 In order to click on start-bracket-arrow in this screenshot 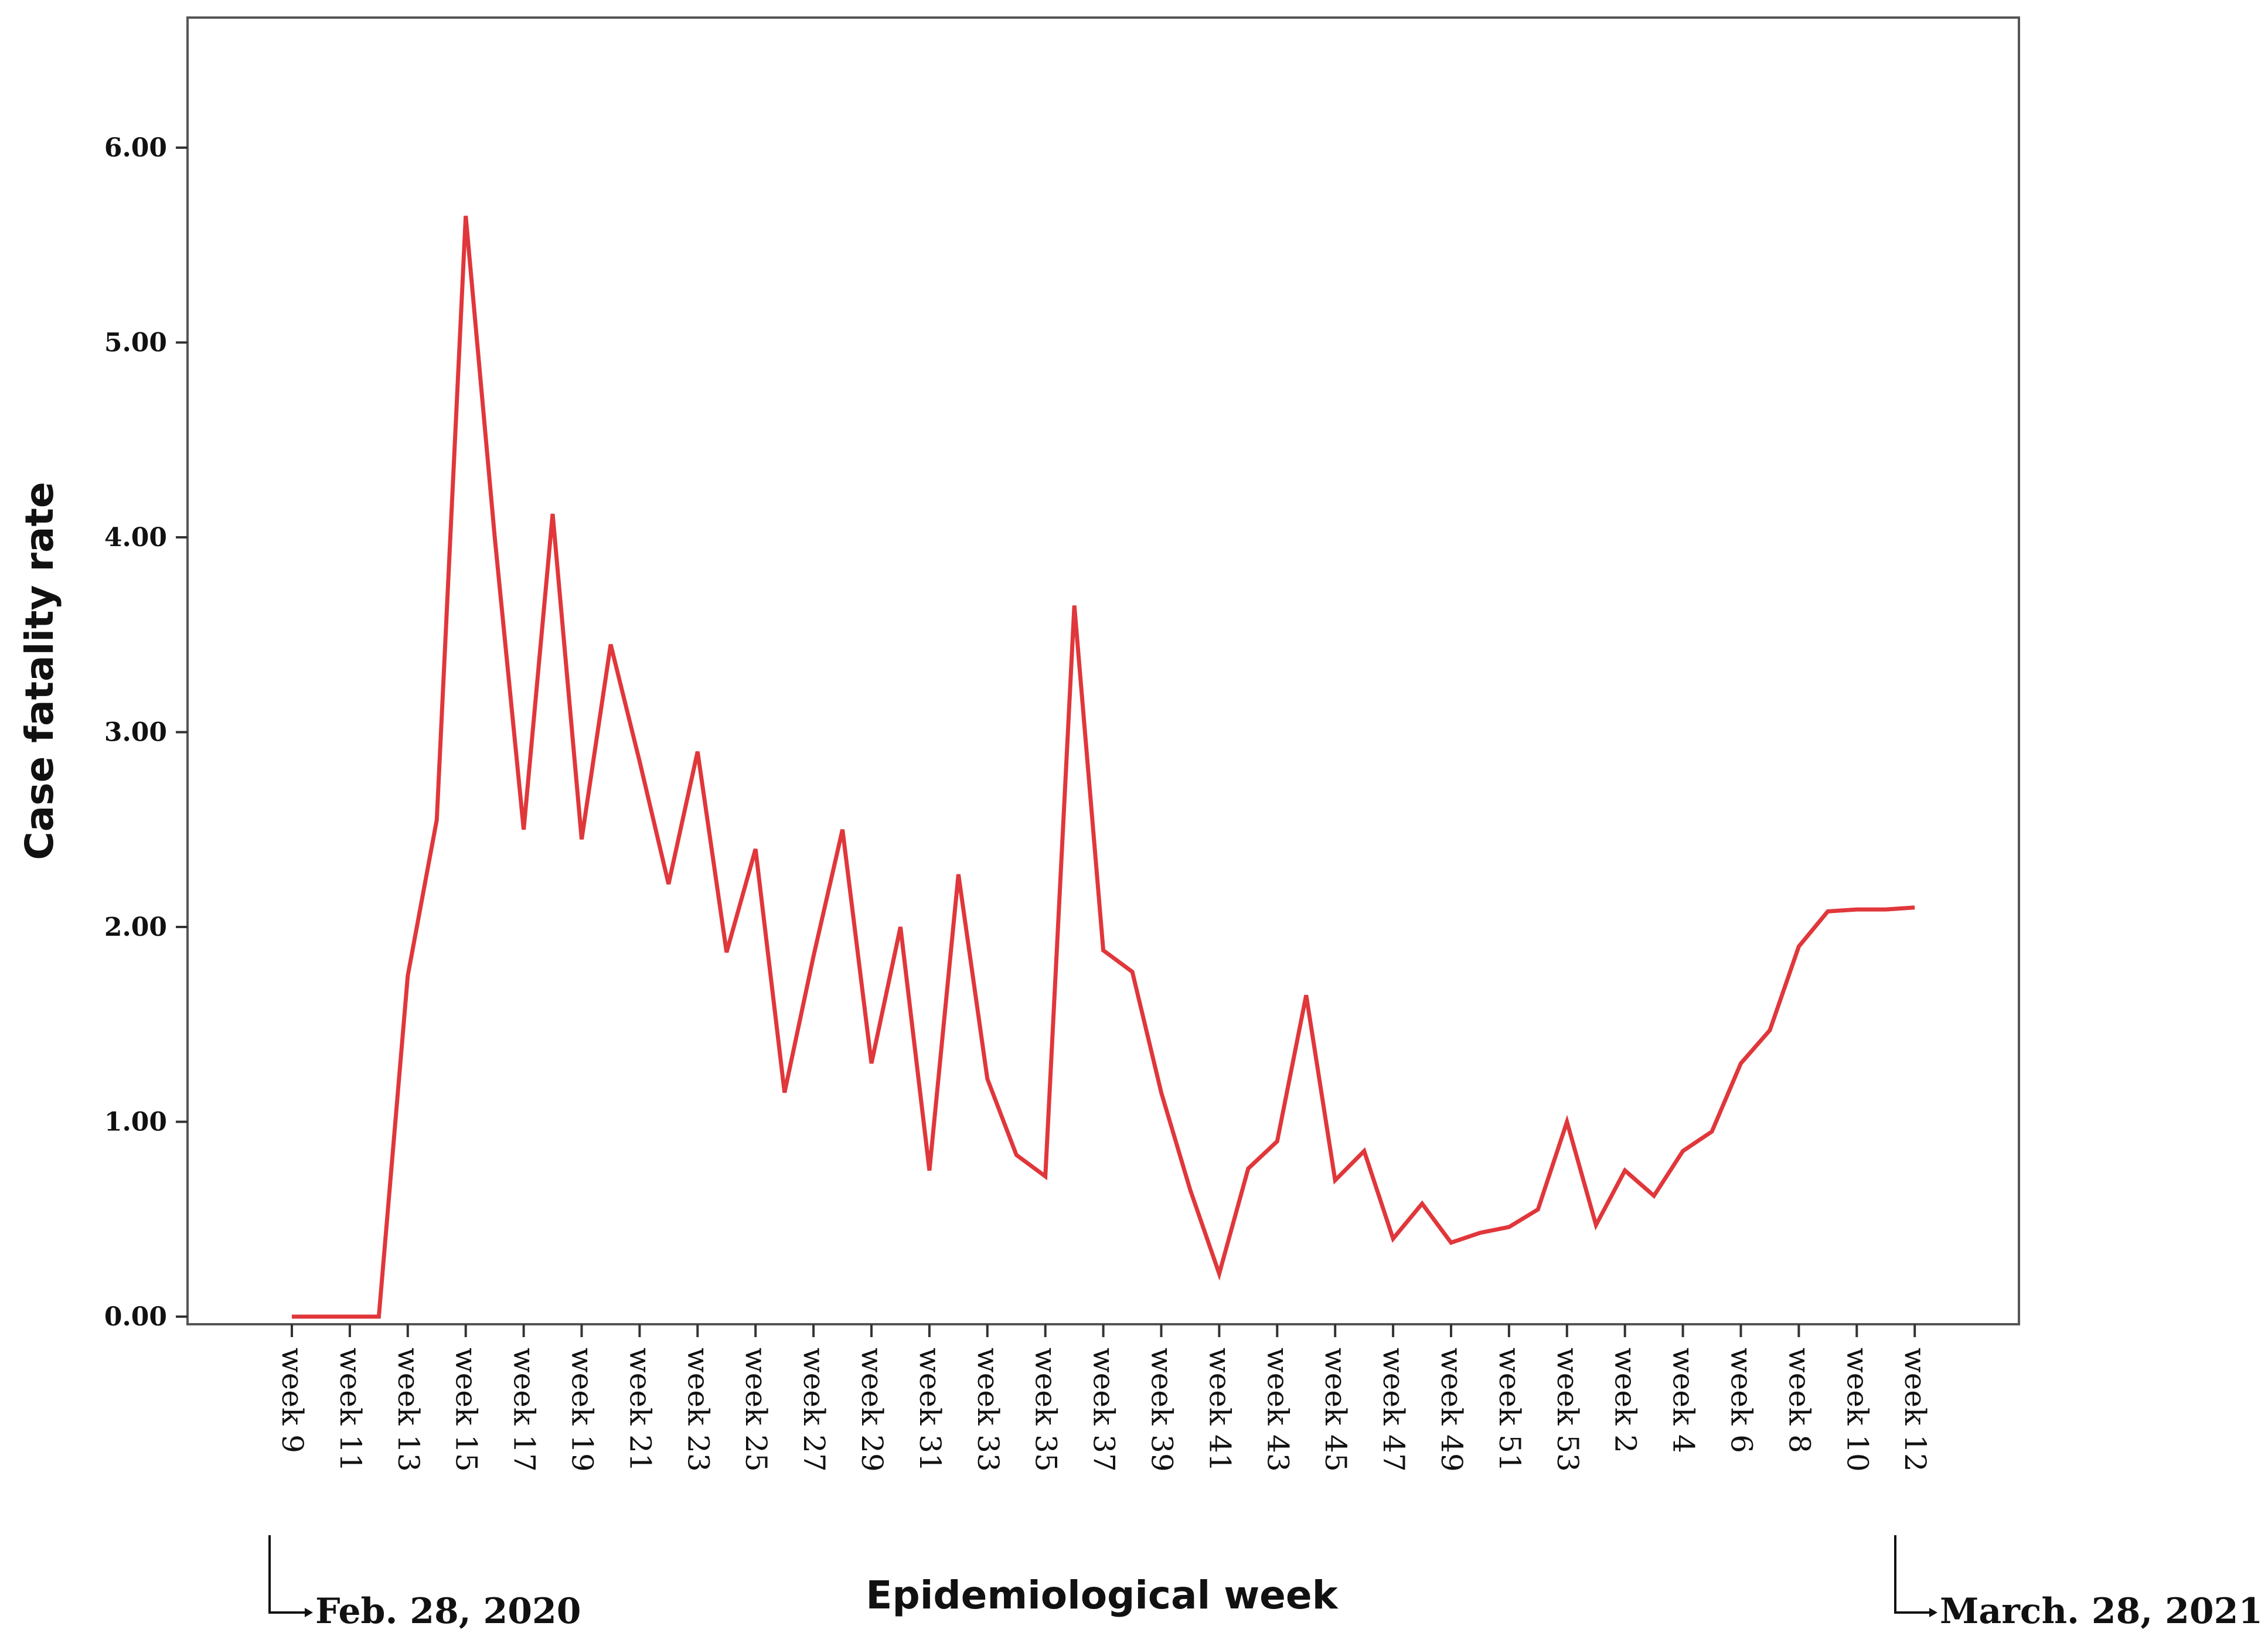, I will do `click(309, 1612)`.